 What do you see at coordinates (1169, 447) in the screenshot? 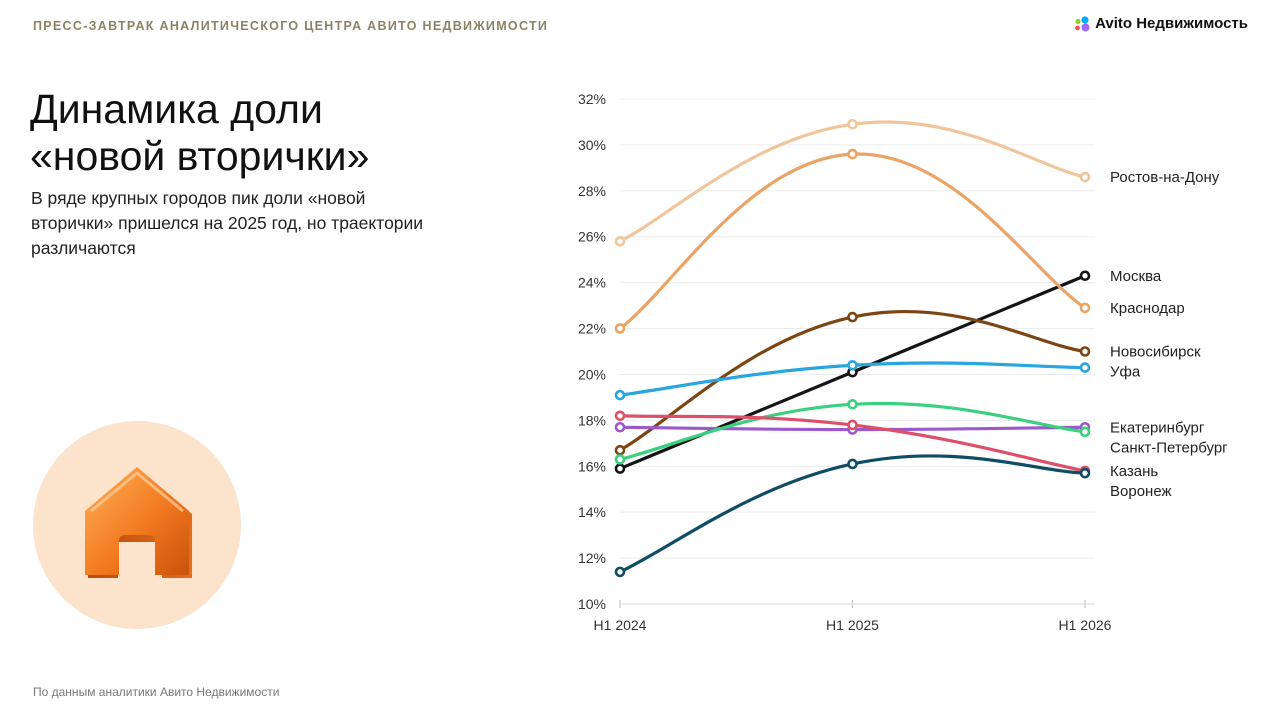
I see `series-label: Санкт-Петербург` at bounding box center [1169, 447].